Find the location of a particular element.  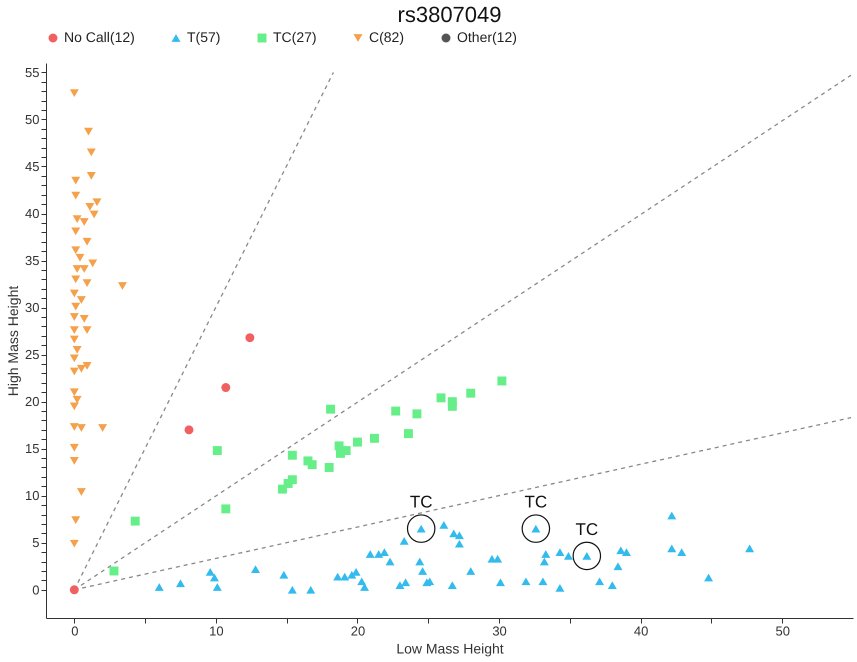

y-tick-label: 0 is located at coordinates (36, 590).